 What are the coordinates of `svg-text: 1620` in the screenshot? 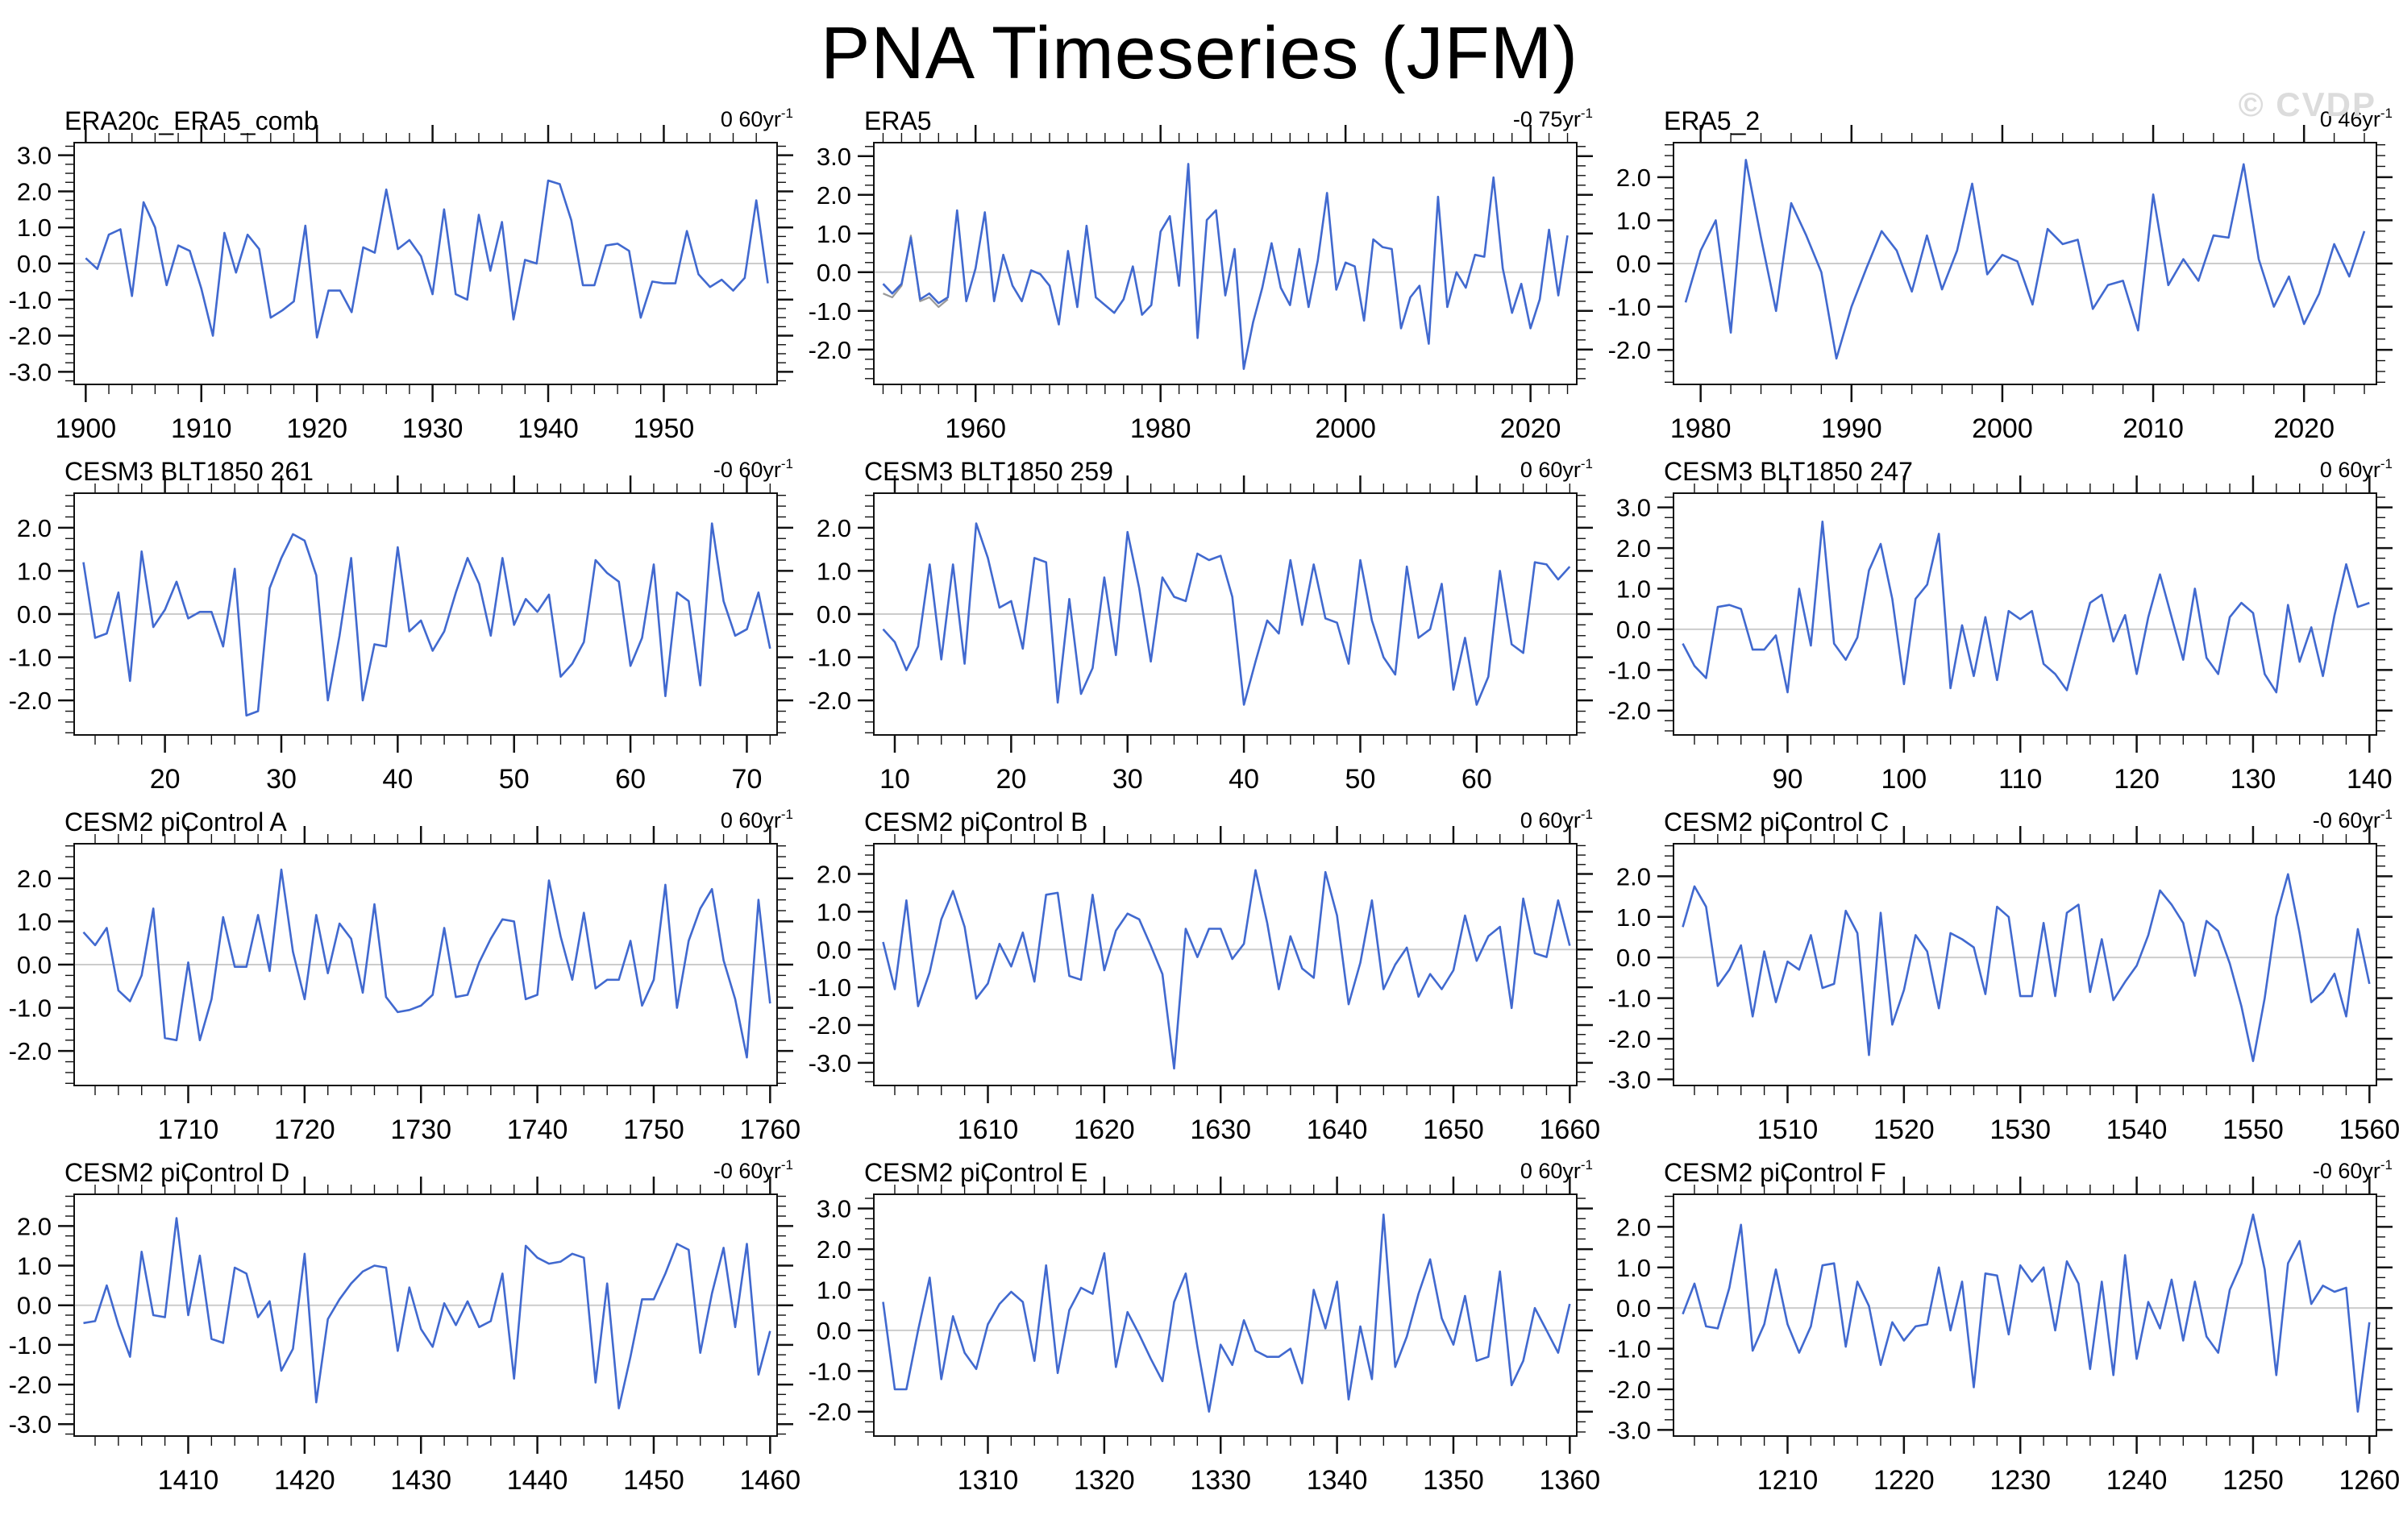 It's located at (1104, 1130).